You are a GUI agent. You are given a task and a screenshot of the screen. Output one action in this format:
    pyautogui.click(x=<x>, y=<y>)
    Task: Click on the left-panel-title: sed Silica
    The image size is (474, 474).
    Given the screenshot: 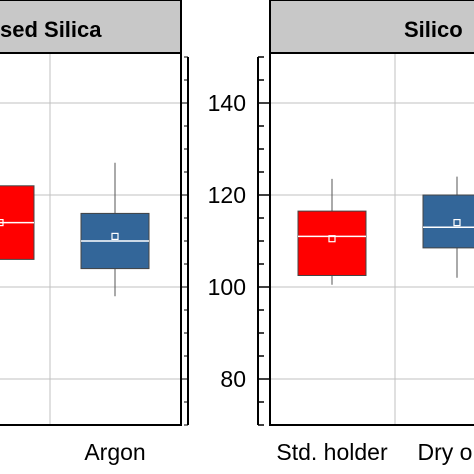 What is the action you would take?
    pyautogui.click(x=51, y=29)
    